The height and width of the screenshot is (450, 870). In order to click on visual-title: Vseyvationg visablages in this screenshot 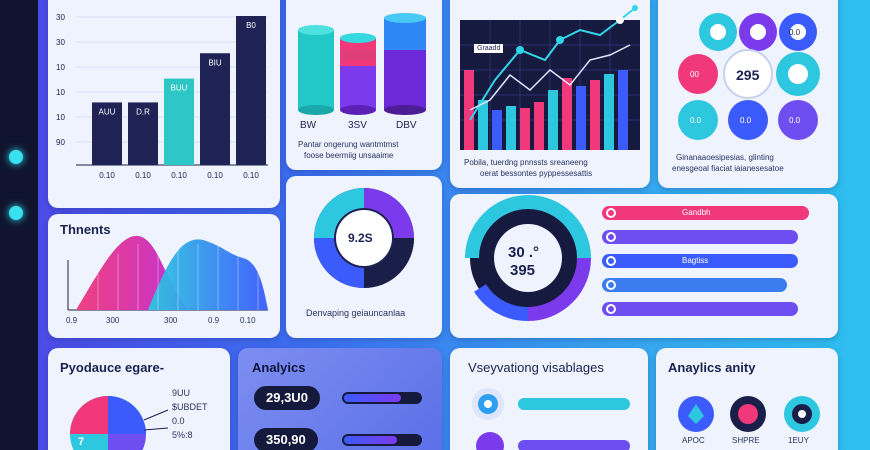, I will do `click(536, 367)`.